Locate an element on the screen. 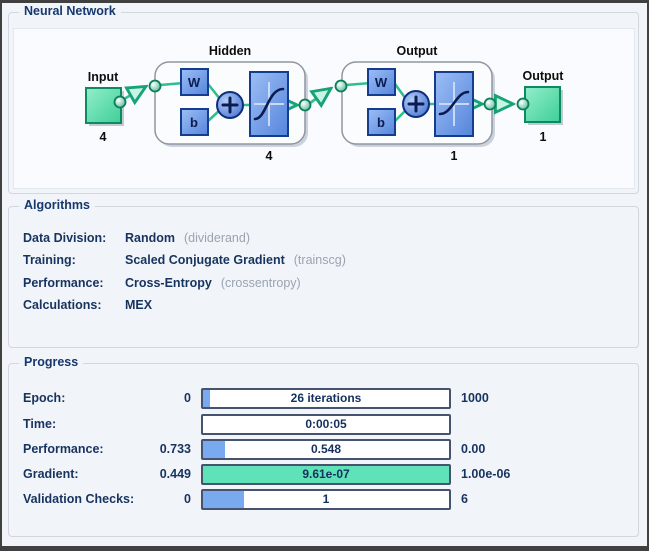 Image resolution: width=649 pixels, height=551 pixels. output-label: Output is located at coordinates (544, 76).